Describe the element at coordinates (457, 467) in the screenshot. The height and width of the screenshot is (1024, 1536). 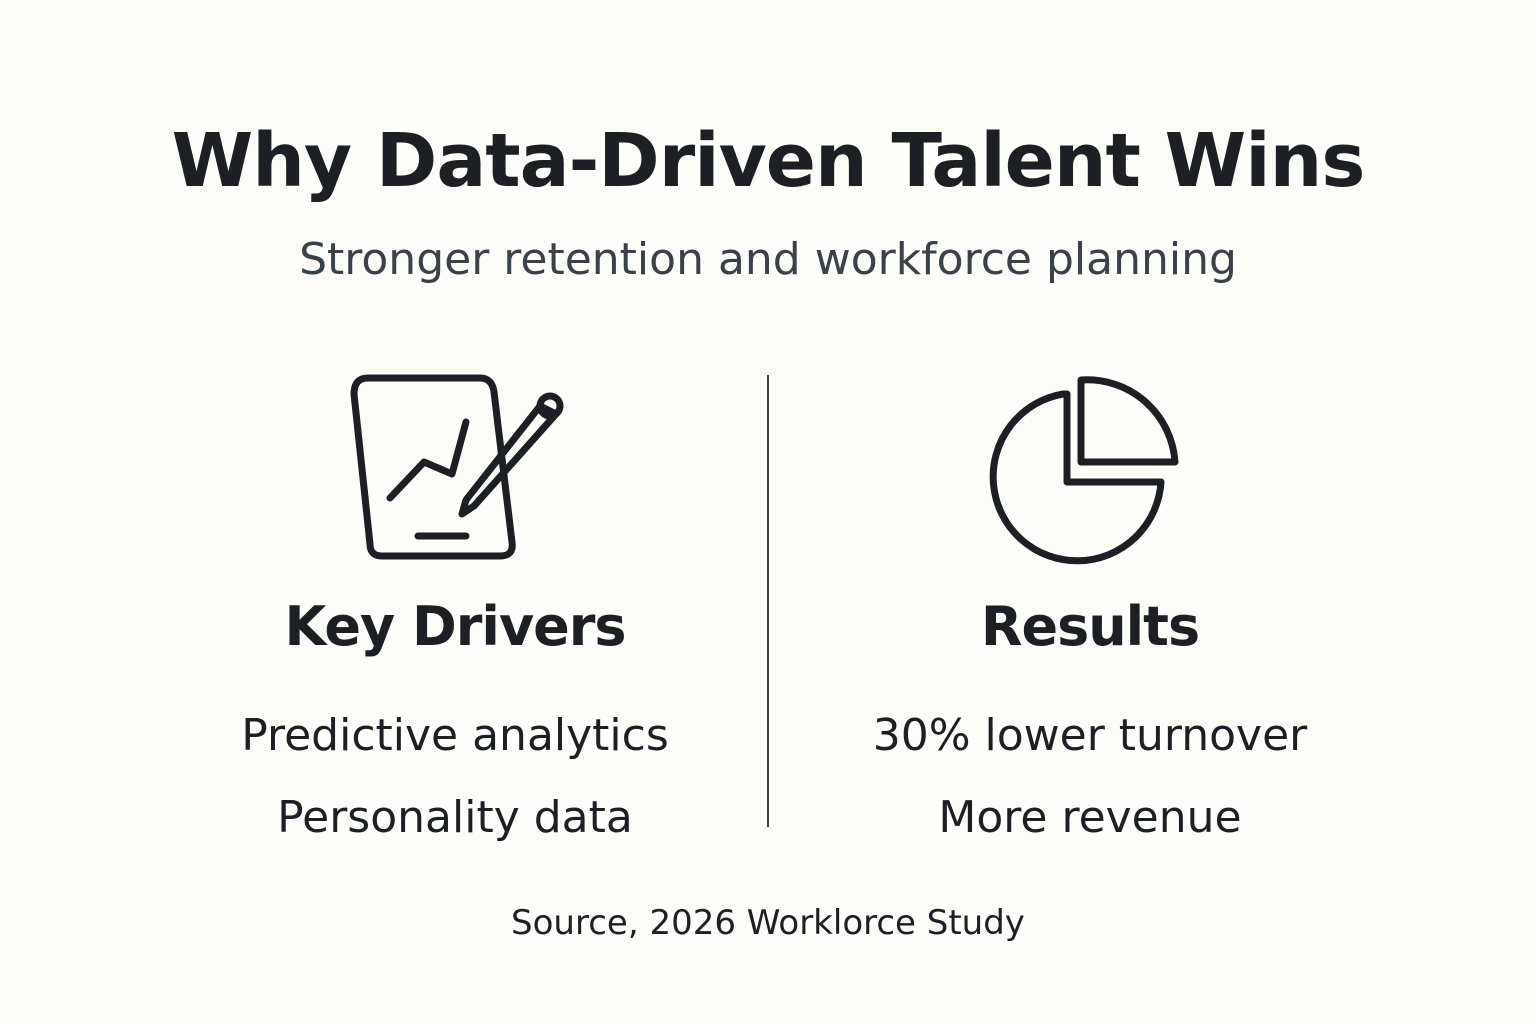
I see `chart-pen-icon` at that location.